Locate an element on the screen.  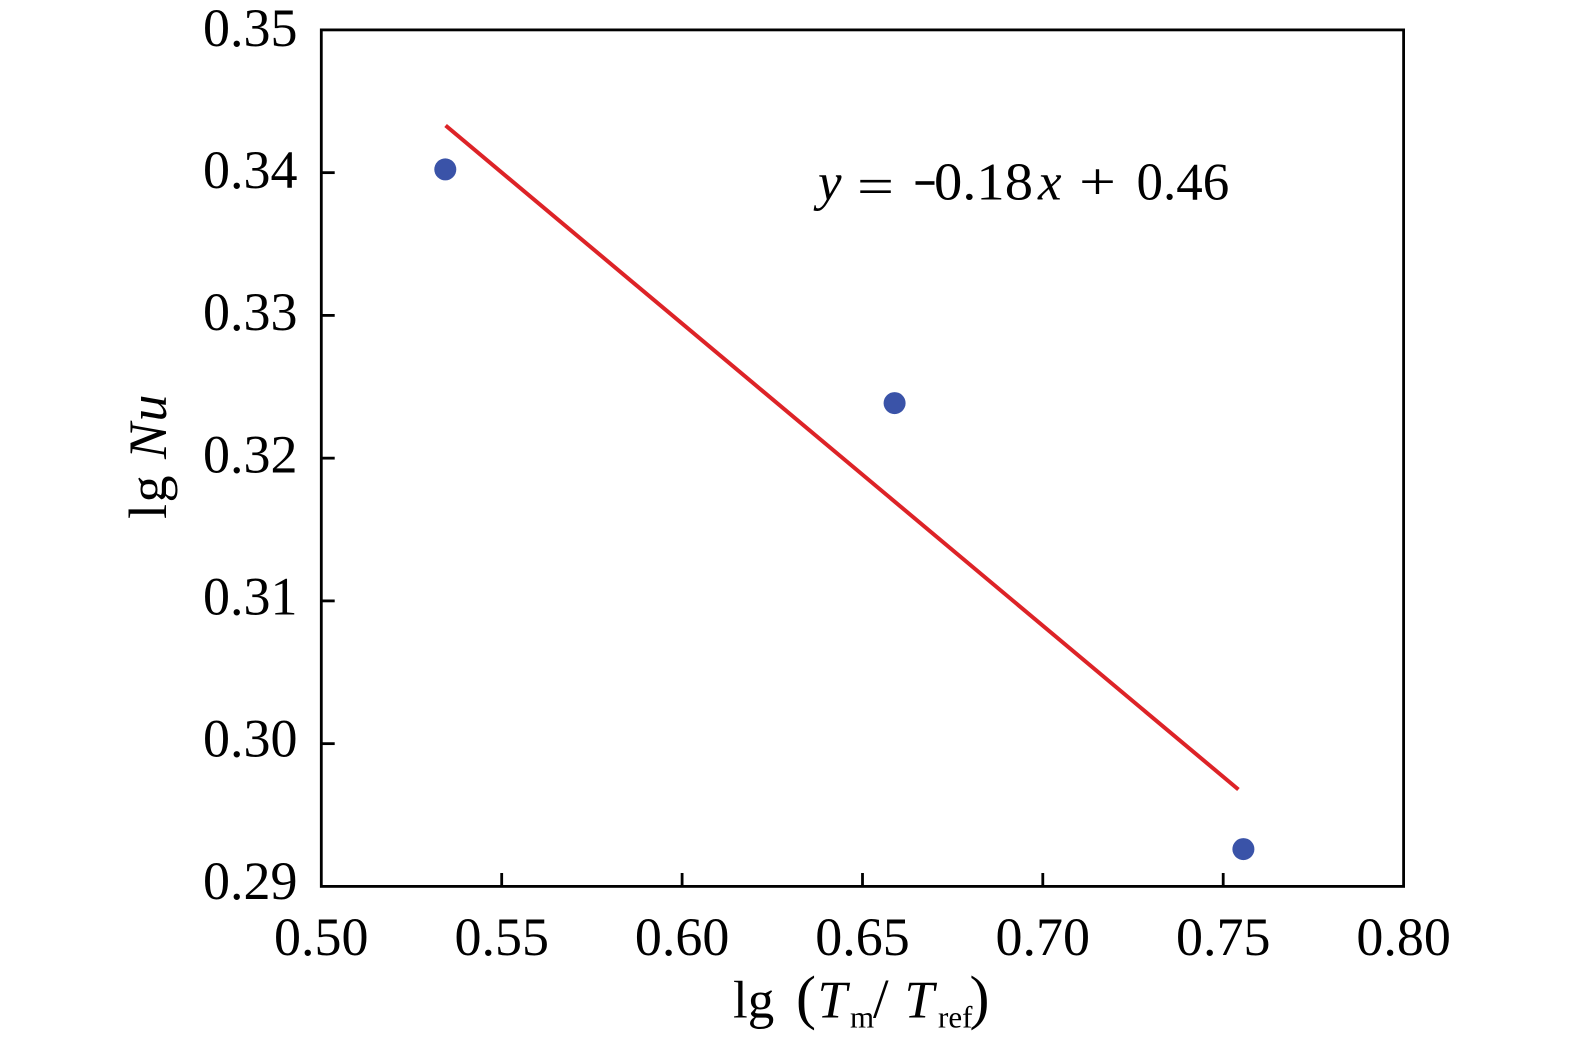
svg-text: 0.30 is located at coordinates (250, 739).